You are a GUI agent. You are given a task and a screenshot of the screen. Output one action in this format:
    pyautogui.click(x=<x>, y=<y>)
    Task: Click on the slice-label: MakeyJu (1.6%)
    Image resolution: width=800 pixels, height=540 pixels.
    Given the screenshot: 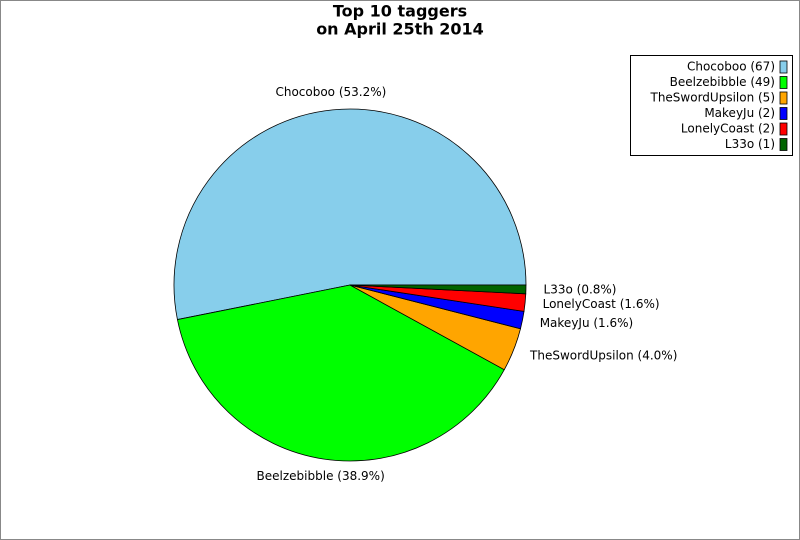 What is the action you would take?
    pyautogui.click(x=587, y=323)
    